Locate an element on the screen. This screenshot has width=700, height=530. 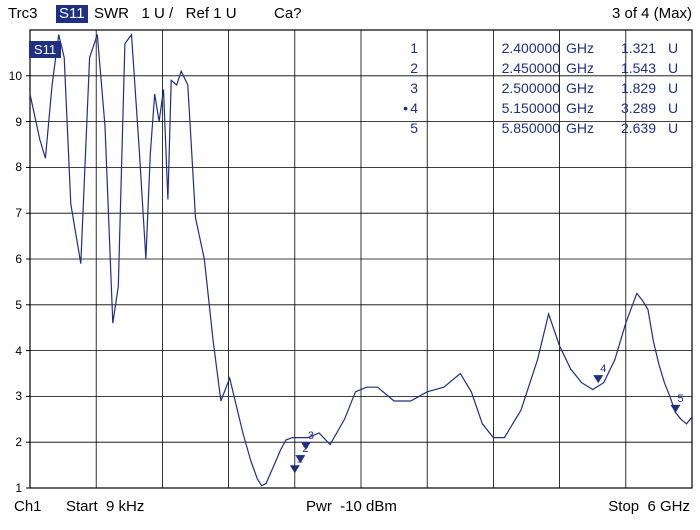
power-level: Pwr -10 dBm is located at coordinates (351, 506).